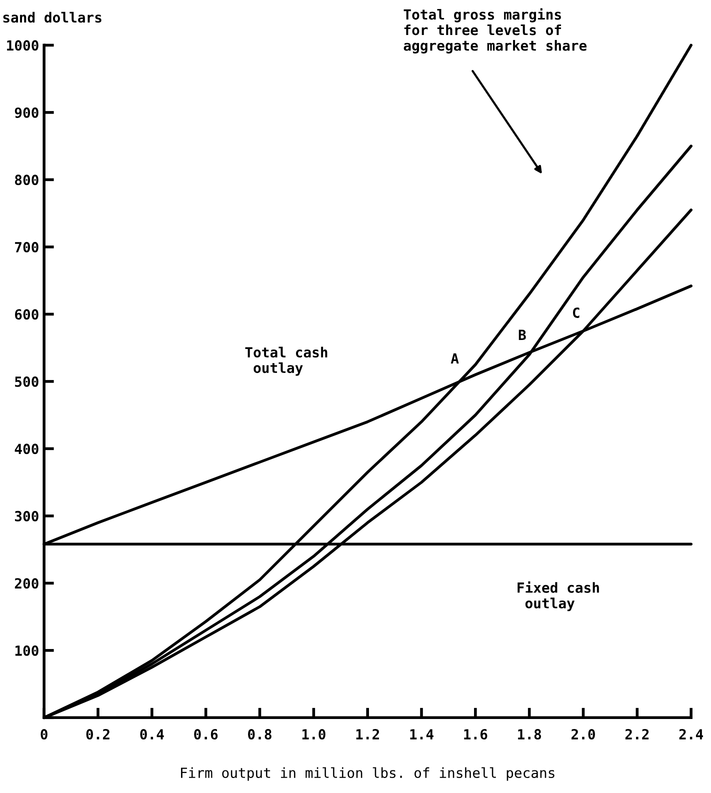 This screenshot has width=711, height=793. Describe the element at coordinates (98, 734) in the screenshot. I see `x-tick-label: 0.2` at that location.